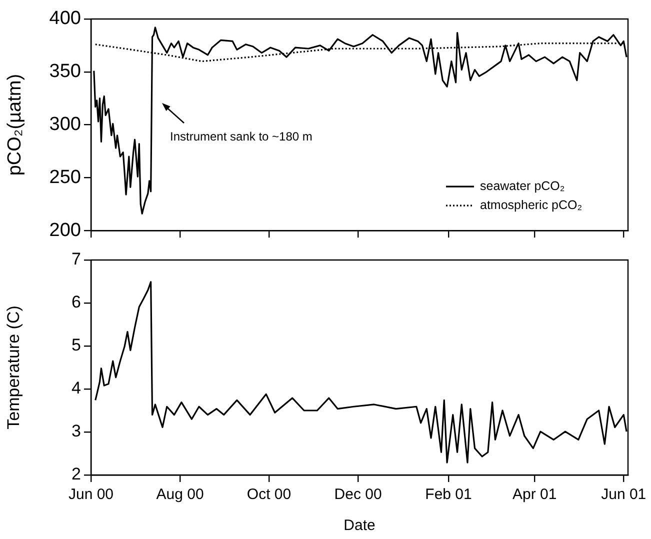 This screenshot has width=651, height=539. I want to click on y-tick-label: 300, so click(65, 125).